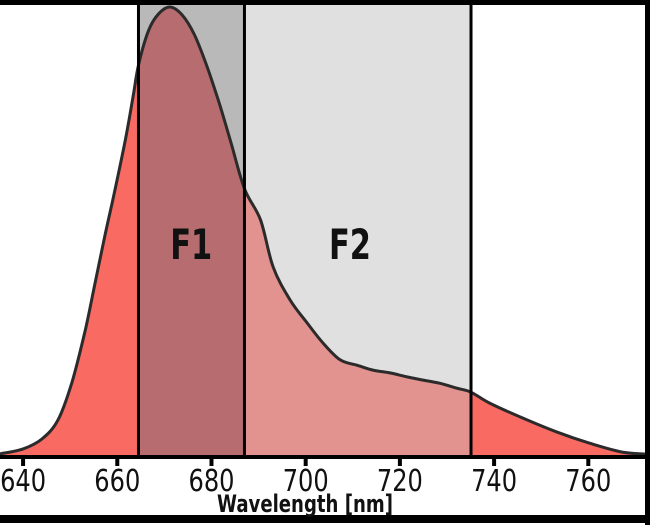  What do you see at coordinates (305, 504) in the screenshot?
I see `x-axis-title: Wavelength [nm]` at bounding box center [305, 504].